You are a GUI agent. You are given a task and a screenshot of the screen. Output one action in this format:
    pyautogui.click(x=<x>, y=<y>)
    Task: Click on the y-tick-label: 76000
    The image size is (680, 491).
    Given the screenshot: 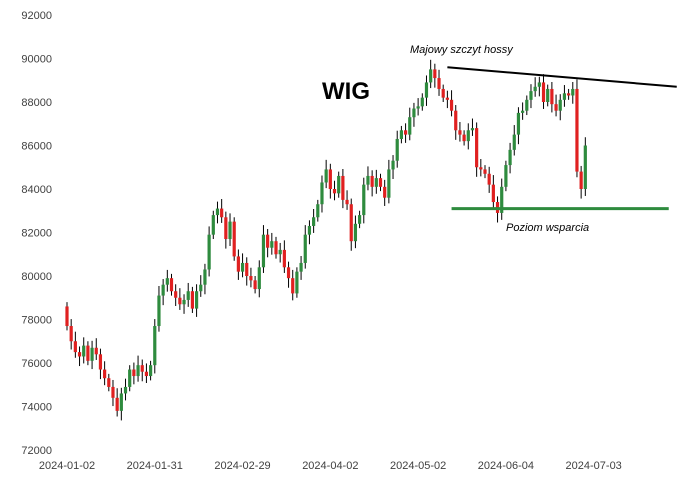 What is the action you would take?
    pyautogui.click(x=36, y=364)
    